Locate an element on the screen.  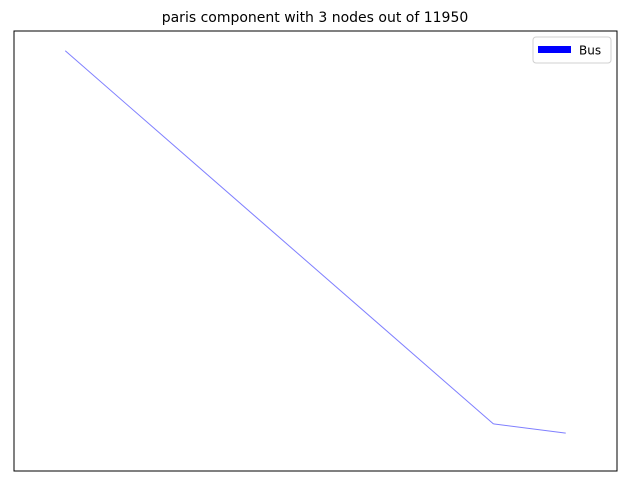
legend-swatch-bus is located at coordinates (554, 49).